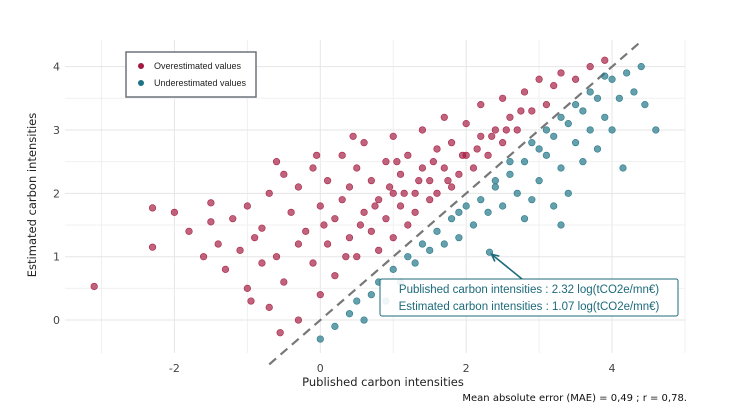  I want to click on x-tick-label: 0, so click(320, 368).